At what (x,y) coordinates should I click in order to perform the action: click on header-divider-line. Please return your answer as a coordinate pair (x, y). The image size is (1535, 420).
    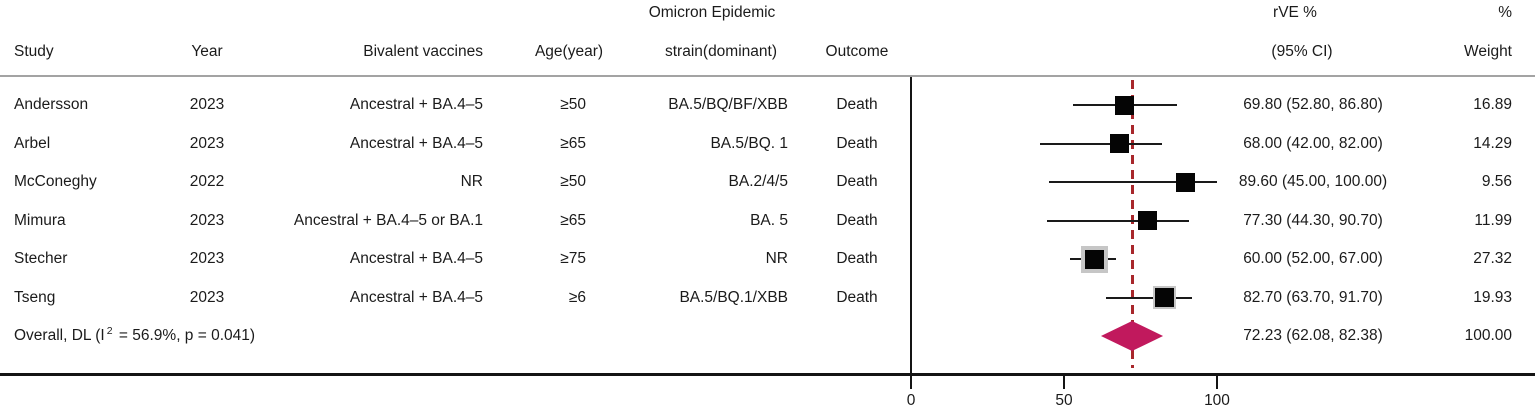
    Looking at the image, I should click on (767, 76).